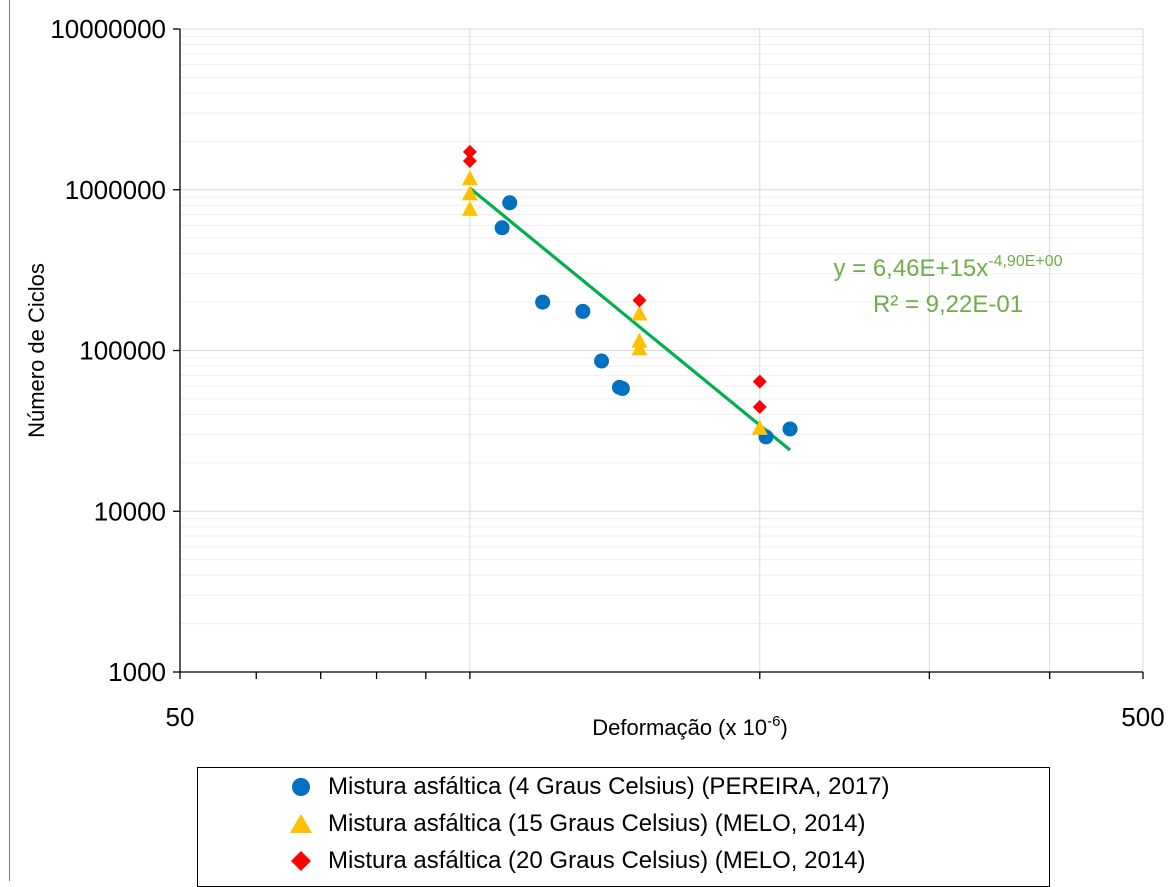  I want to click on y-tick-label: 100000, so click(122, 351).